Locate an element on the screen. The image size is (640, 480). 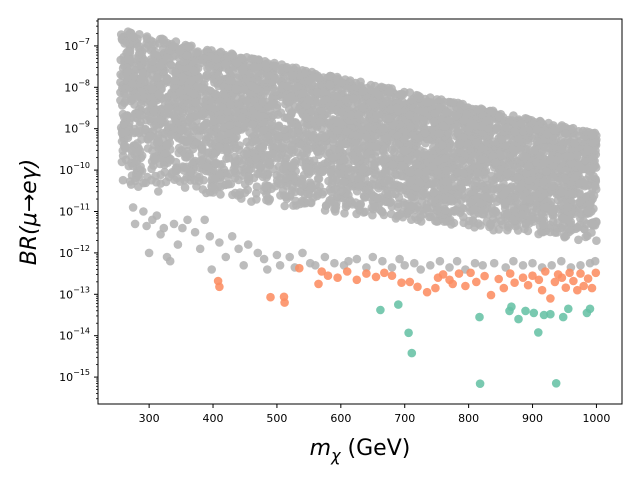
y-tick-label: 10−12 is located at coordinates (74, 252).